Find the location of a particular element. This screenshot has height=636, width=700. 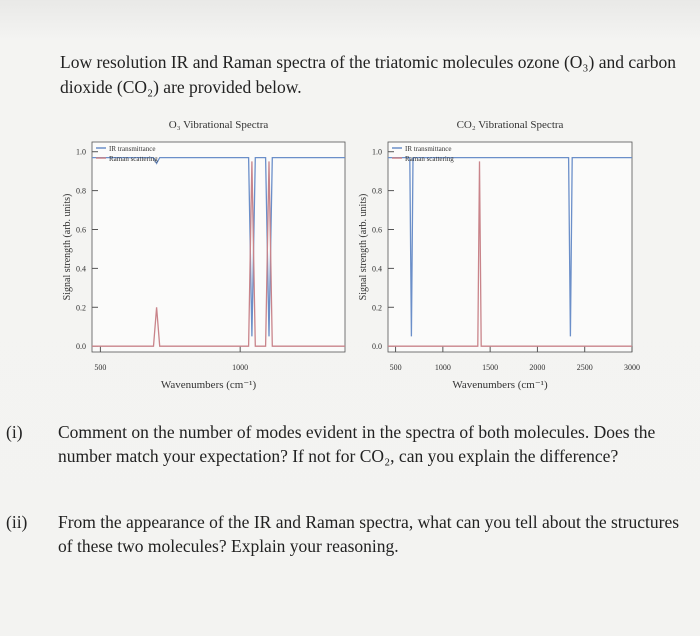

question-label: (i) is located at coordinates (14, 432).